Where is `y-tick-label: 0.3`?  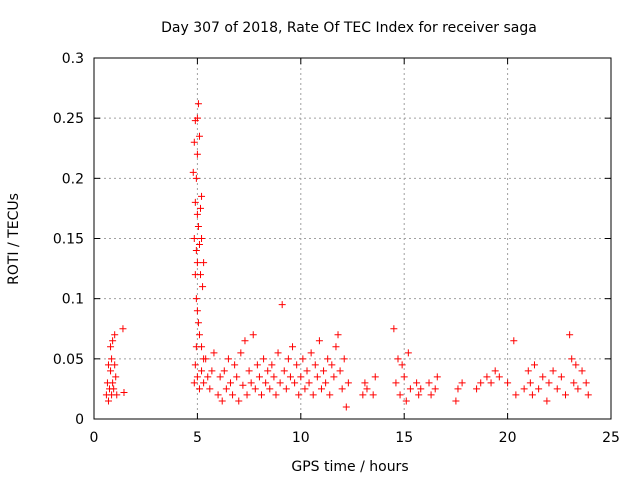 y-tick-label: 0.3 is located at coordinates (73, 59).